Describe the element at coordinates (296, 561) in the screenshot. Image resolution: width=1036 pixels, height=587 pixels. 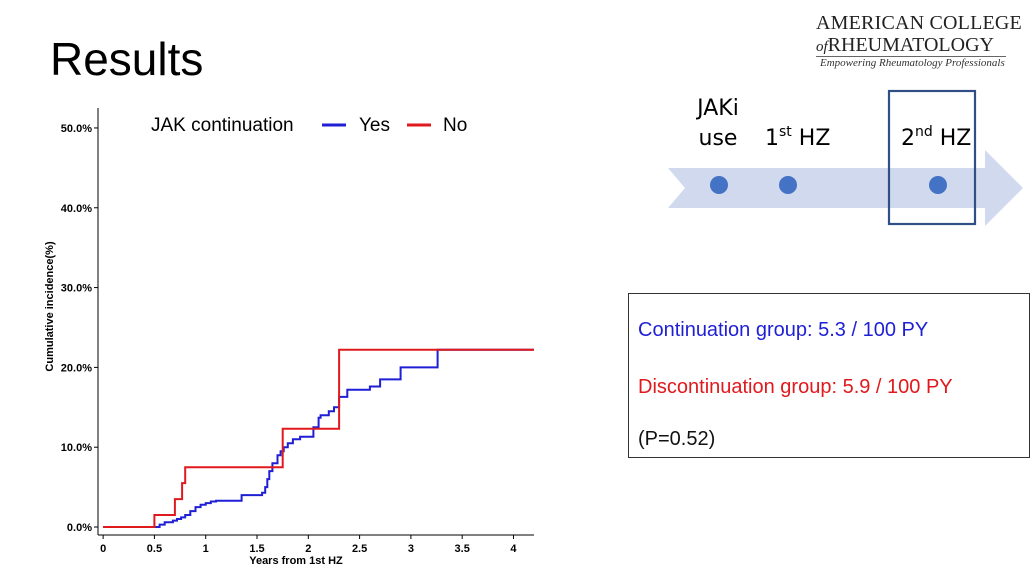
I see `x-axis-title: Years from 1st HZ` at that location.